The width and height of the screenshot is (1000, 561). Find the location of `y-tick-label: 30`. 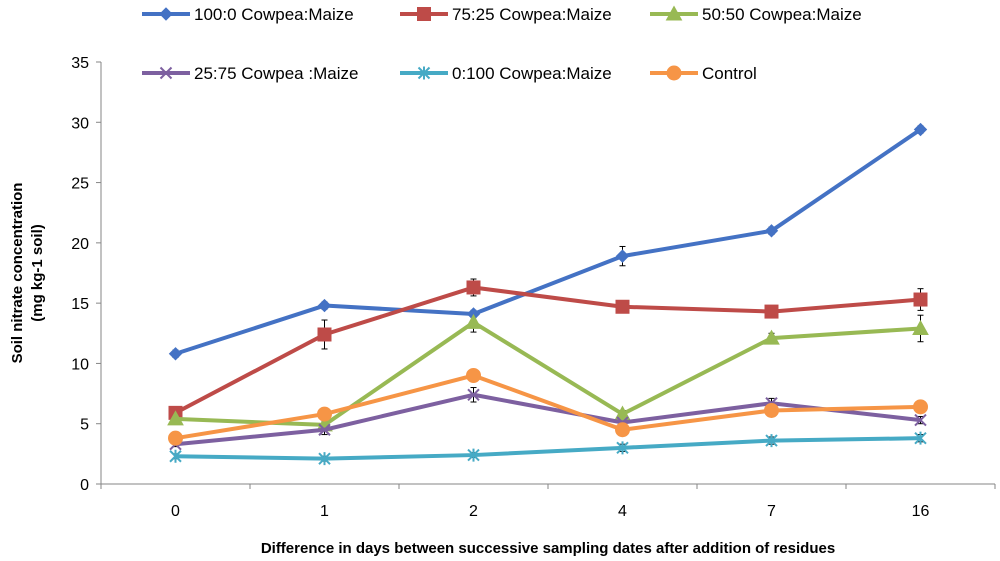

y-tick-label: 30 is located at coordinates (80, 123).